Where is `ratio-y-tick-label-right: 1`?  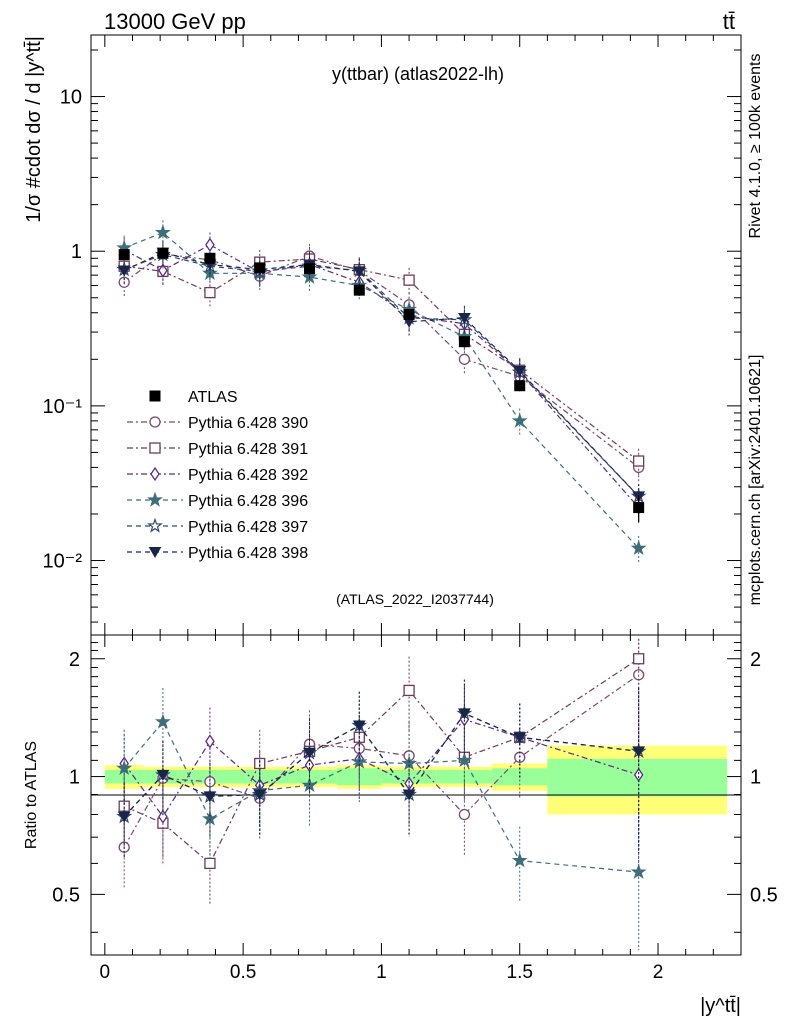 ratio-y-tick-label-right: 1 is located at coordinates (755, 778).